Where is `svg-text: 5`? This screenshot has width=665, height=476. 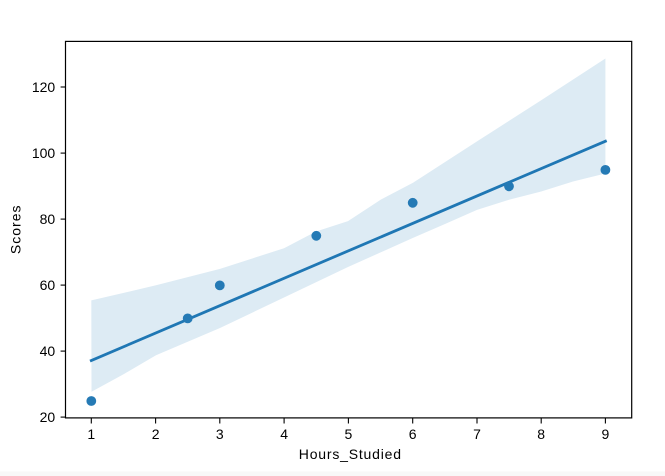
svg-text: 5 is located at coordinates (349, 434).